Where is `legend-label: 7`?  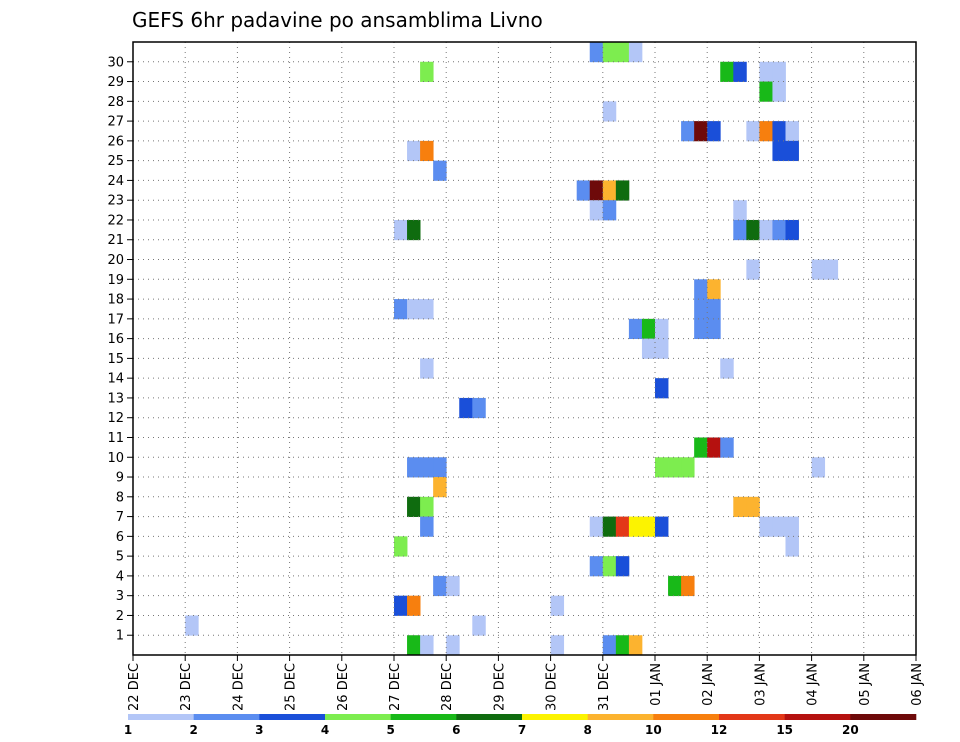
legend-label: 7 is located at coordinates (522, 730).